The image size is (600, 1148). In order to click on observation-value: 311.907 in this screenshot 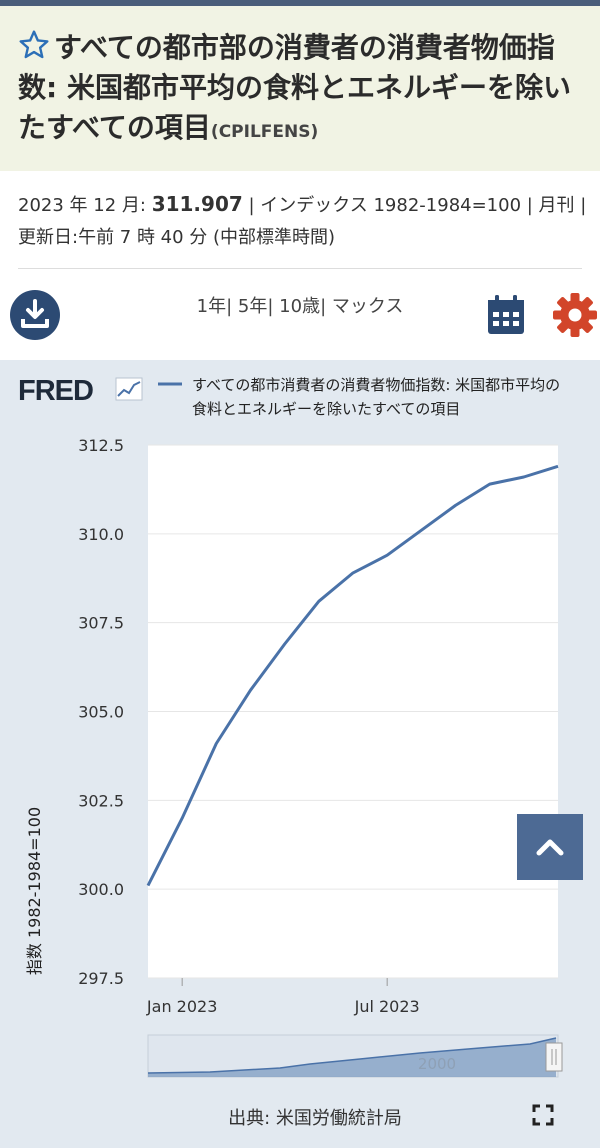, I will do `click(197, 204)`.